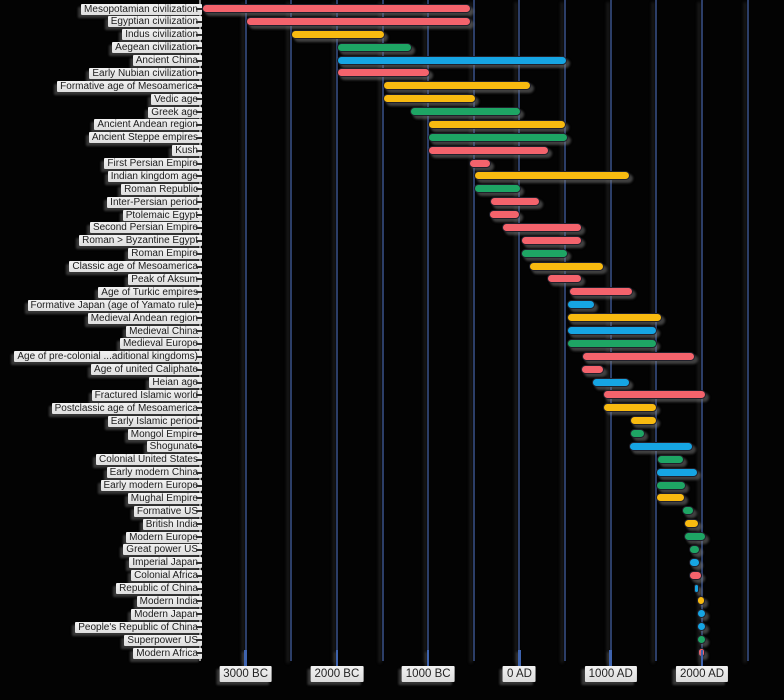  What do you see at coordinates (172, 524) in the screenshot?
I see `row-label: British India` at bounding box center [172, 524].